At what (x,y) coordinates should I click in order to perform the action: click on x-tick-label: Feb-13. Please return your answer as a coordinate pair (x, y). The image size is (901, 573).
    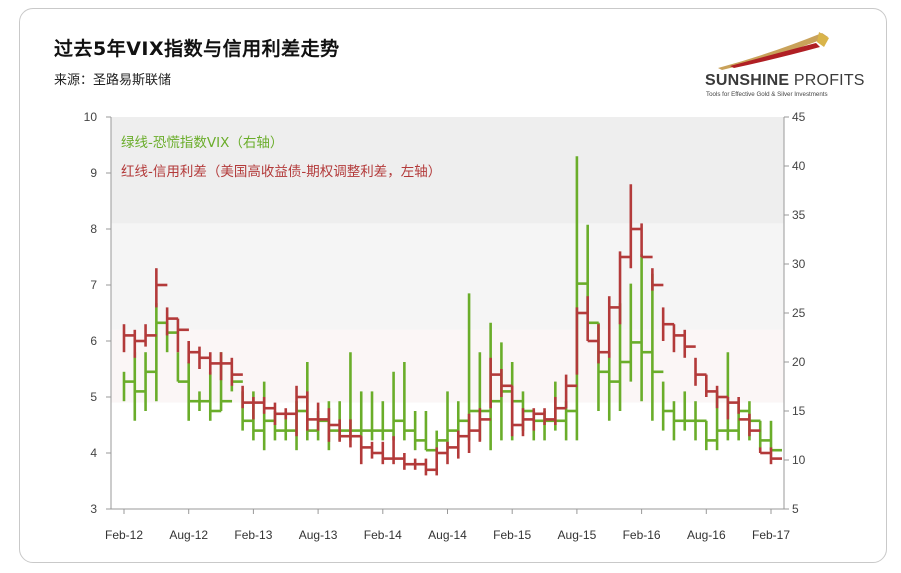
    Looking at the image, I should click on (253, 535).